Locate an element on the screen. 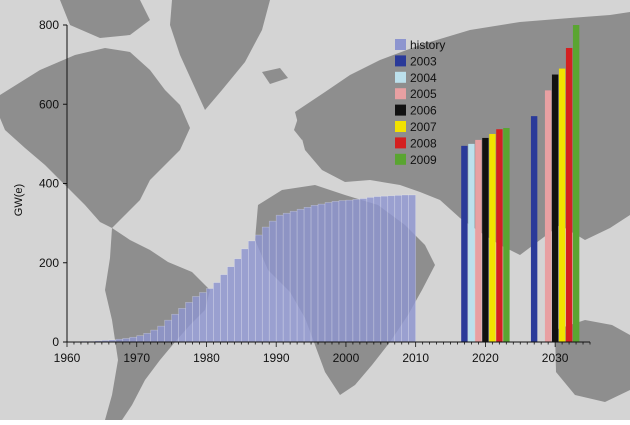 This screenshot has width=630, height=425. x-tick-label: 2000 is located at coordinates (346, 358).